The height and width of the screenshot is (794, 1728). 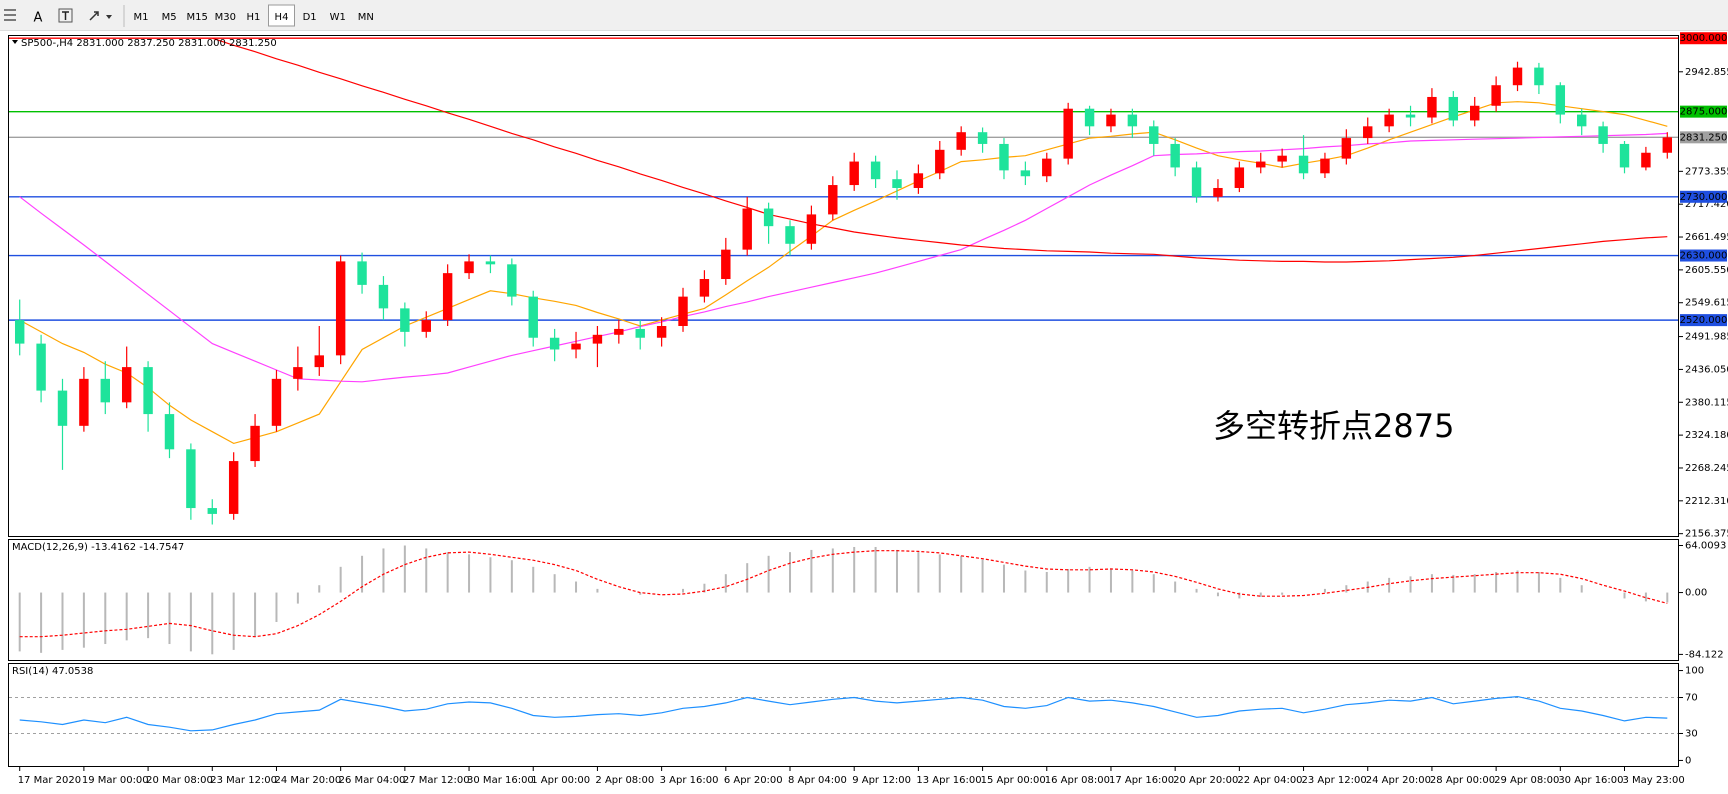 What do you see at coordinates (1706, 369) in the screenshot?
I see `y-tick-label: 2436.050` at bounding box center [1706, 369].